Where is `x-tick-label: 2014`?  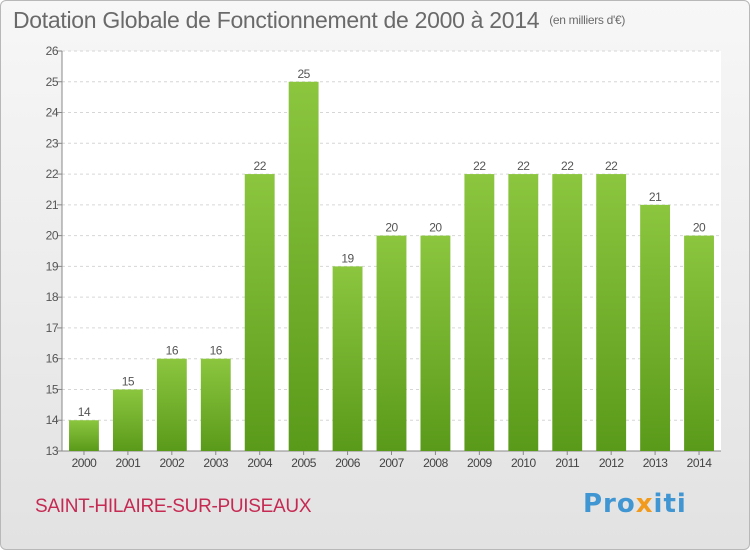 x-tick-label: 2014 is located at coordinates (700, 463).